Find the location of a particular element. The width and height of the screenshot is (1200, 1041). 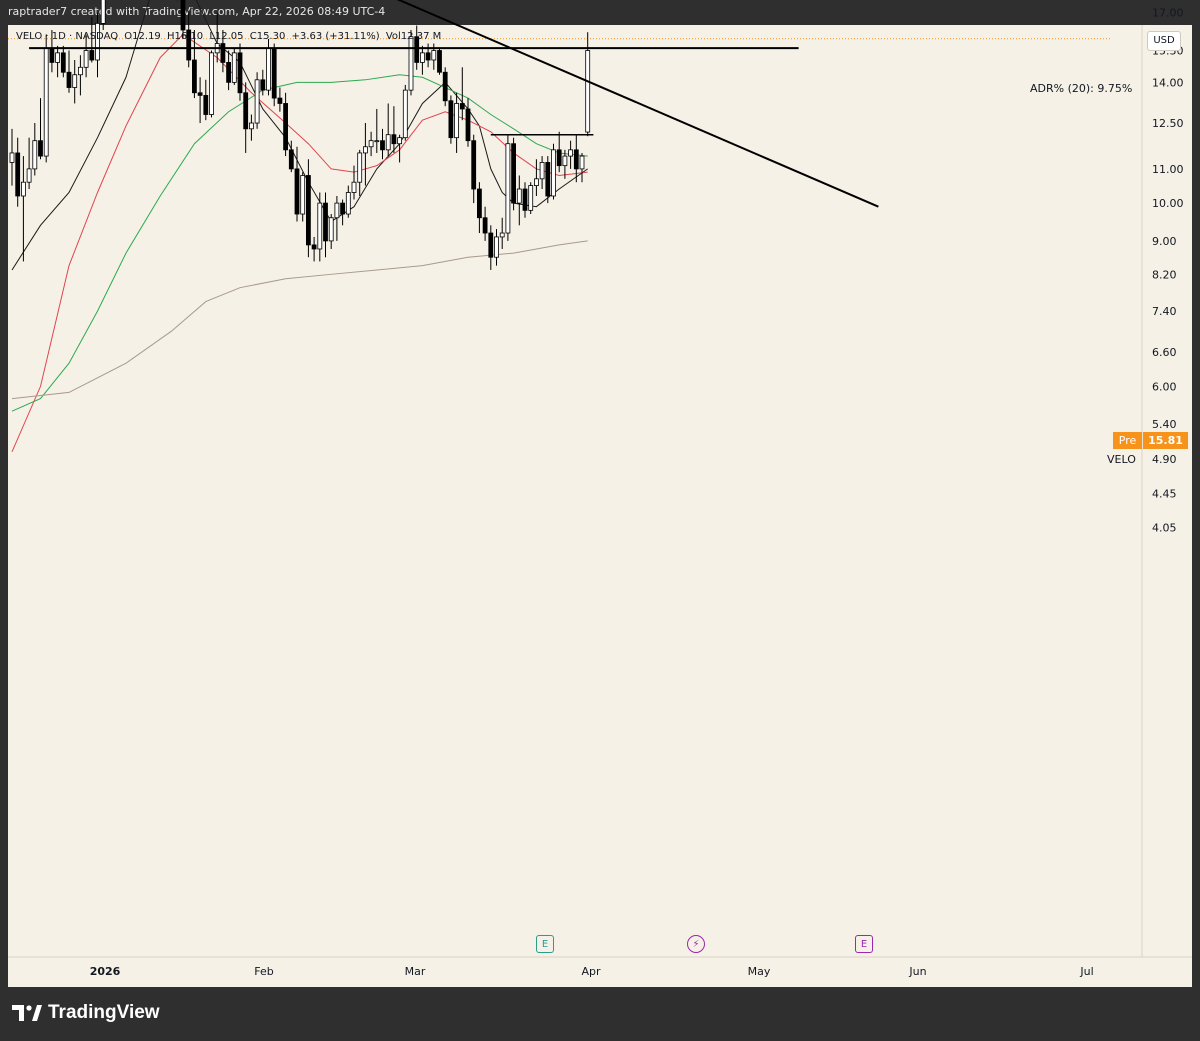

y-tick-label: 12.50 is located at coordinates (1168, 123).